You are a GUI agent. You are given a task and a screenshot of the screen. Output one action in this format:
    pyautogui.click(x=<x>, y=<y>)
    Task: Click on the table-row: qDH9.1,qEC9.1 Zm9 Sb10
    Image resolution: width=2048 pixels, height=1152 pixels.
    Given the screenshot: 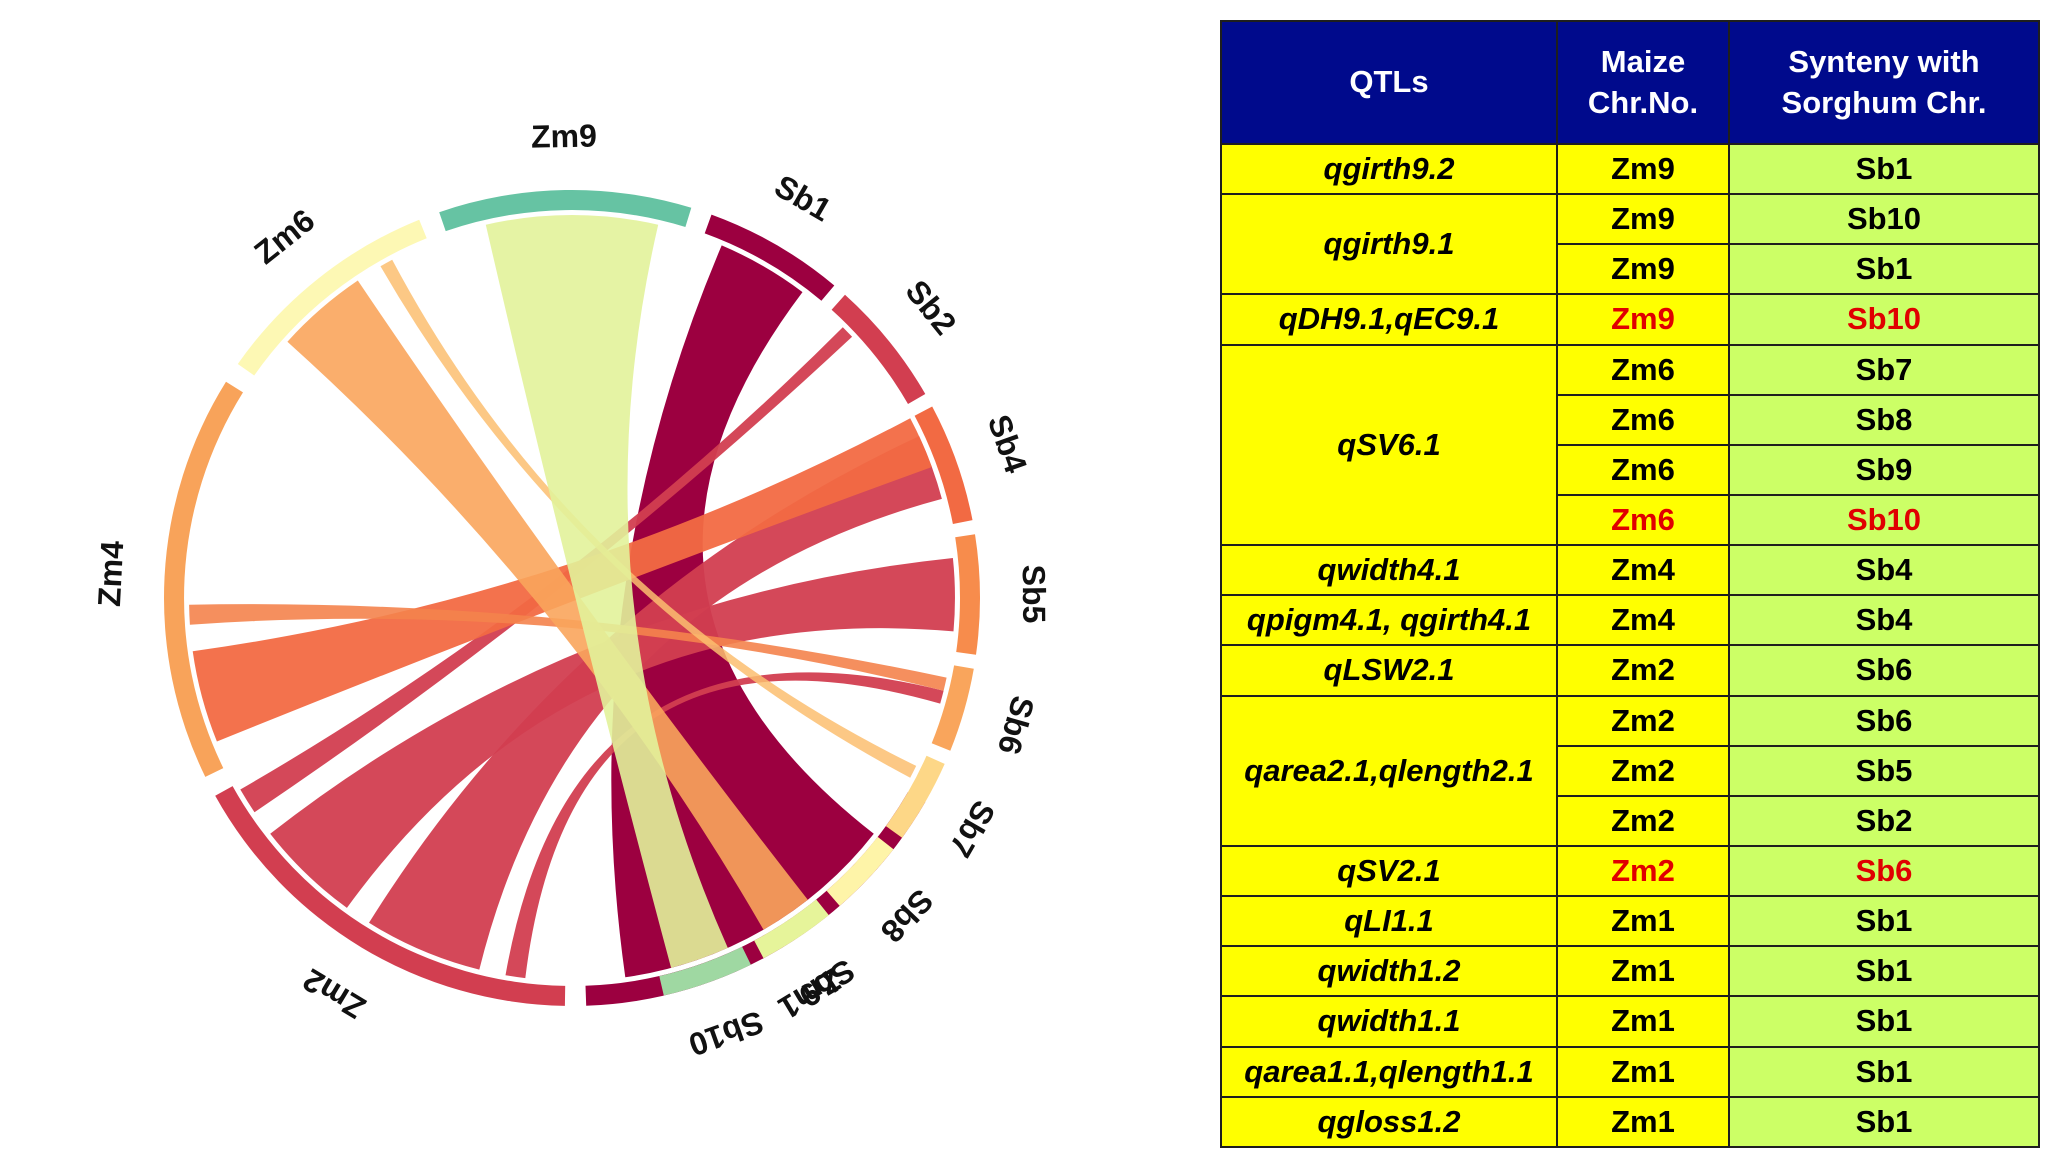 What is the action you would take?
    pyautogui.click(x=1630, y=319)
    